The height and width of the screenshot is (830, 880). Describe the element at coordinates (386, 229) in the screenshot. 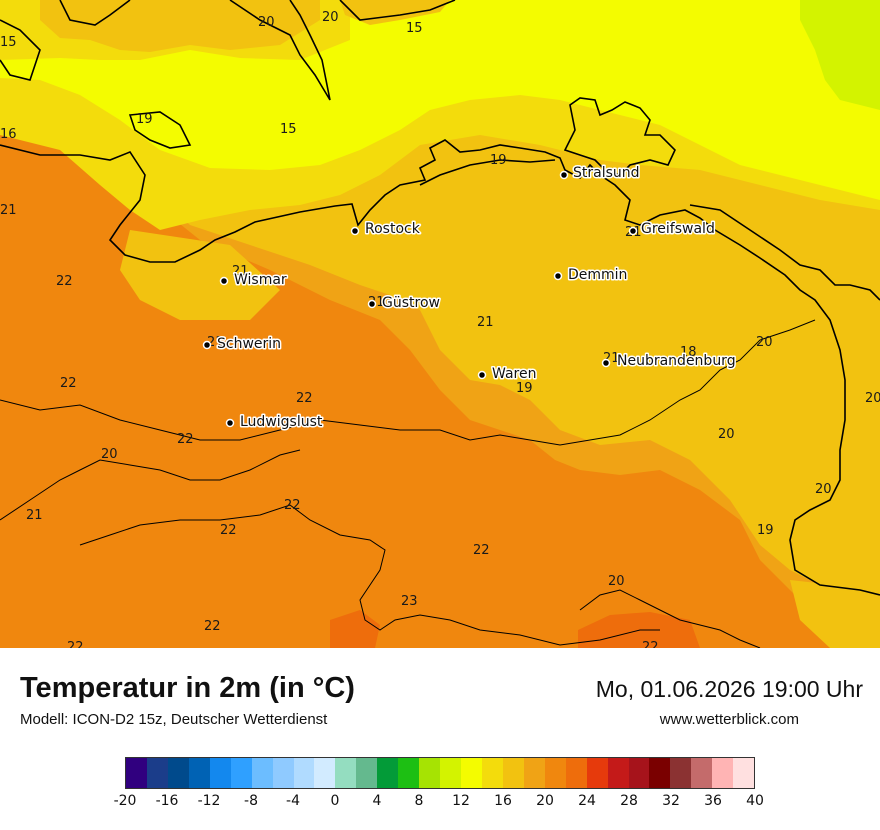

I see `city-rostock: Rostock` at that location.